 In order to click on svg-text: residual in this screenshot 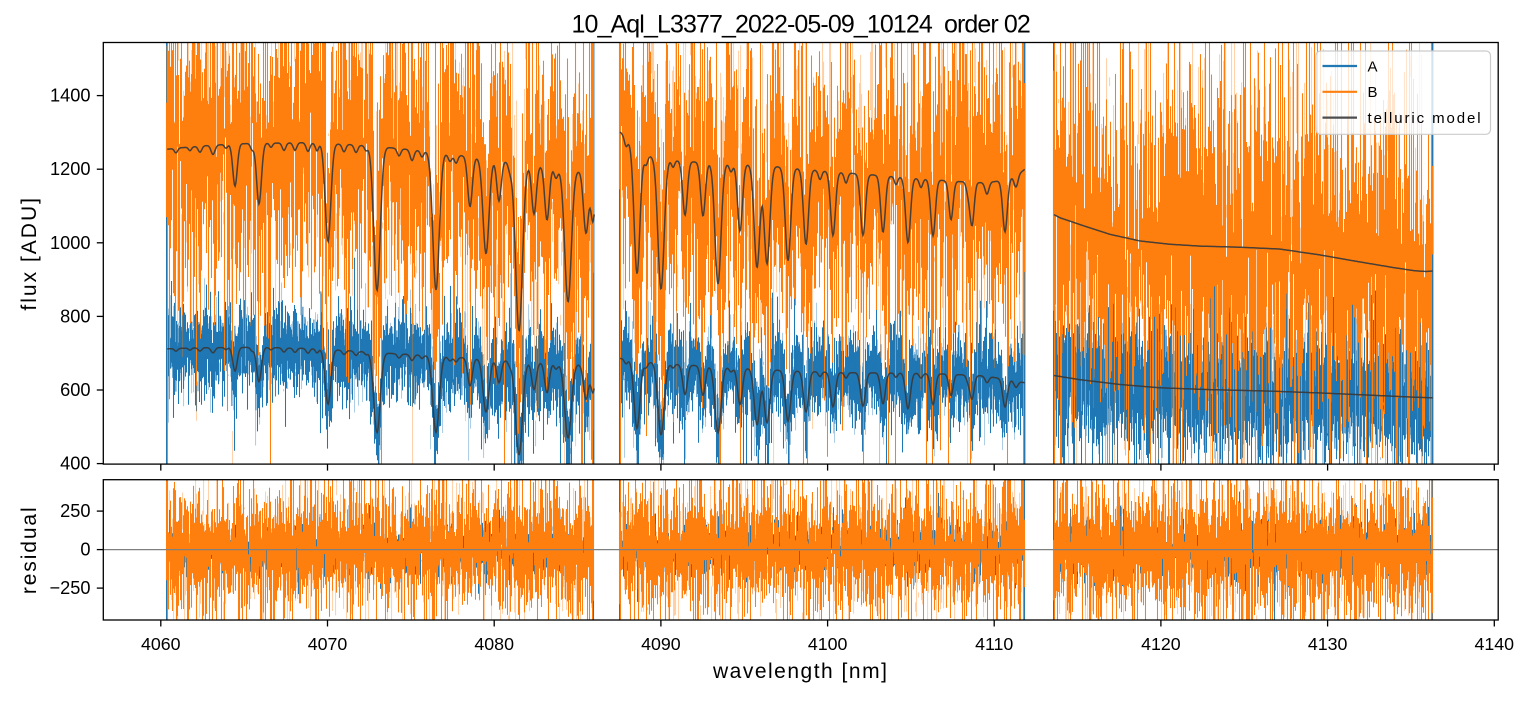, I will do `click(29, 549)`.